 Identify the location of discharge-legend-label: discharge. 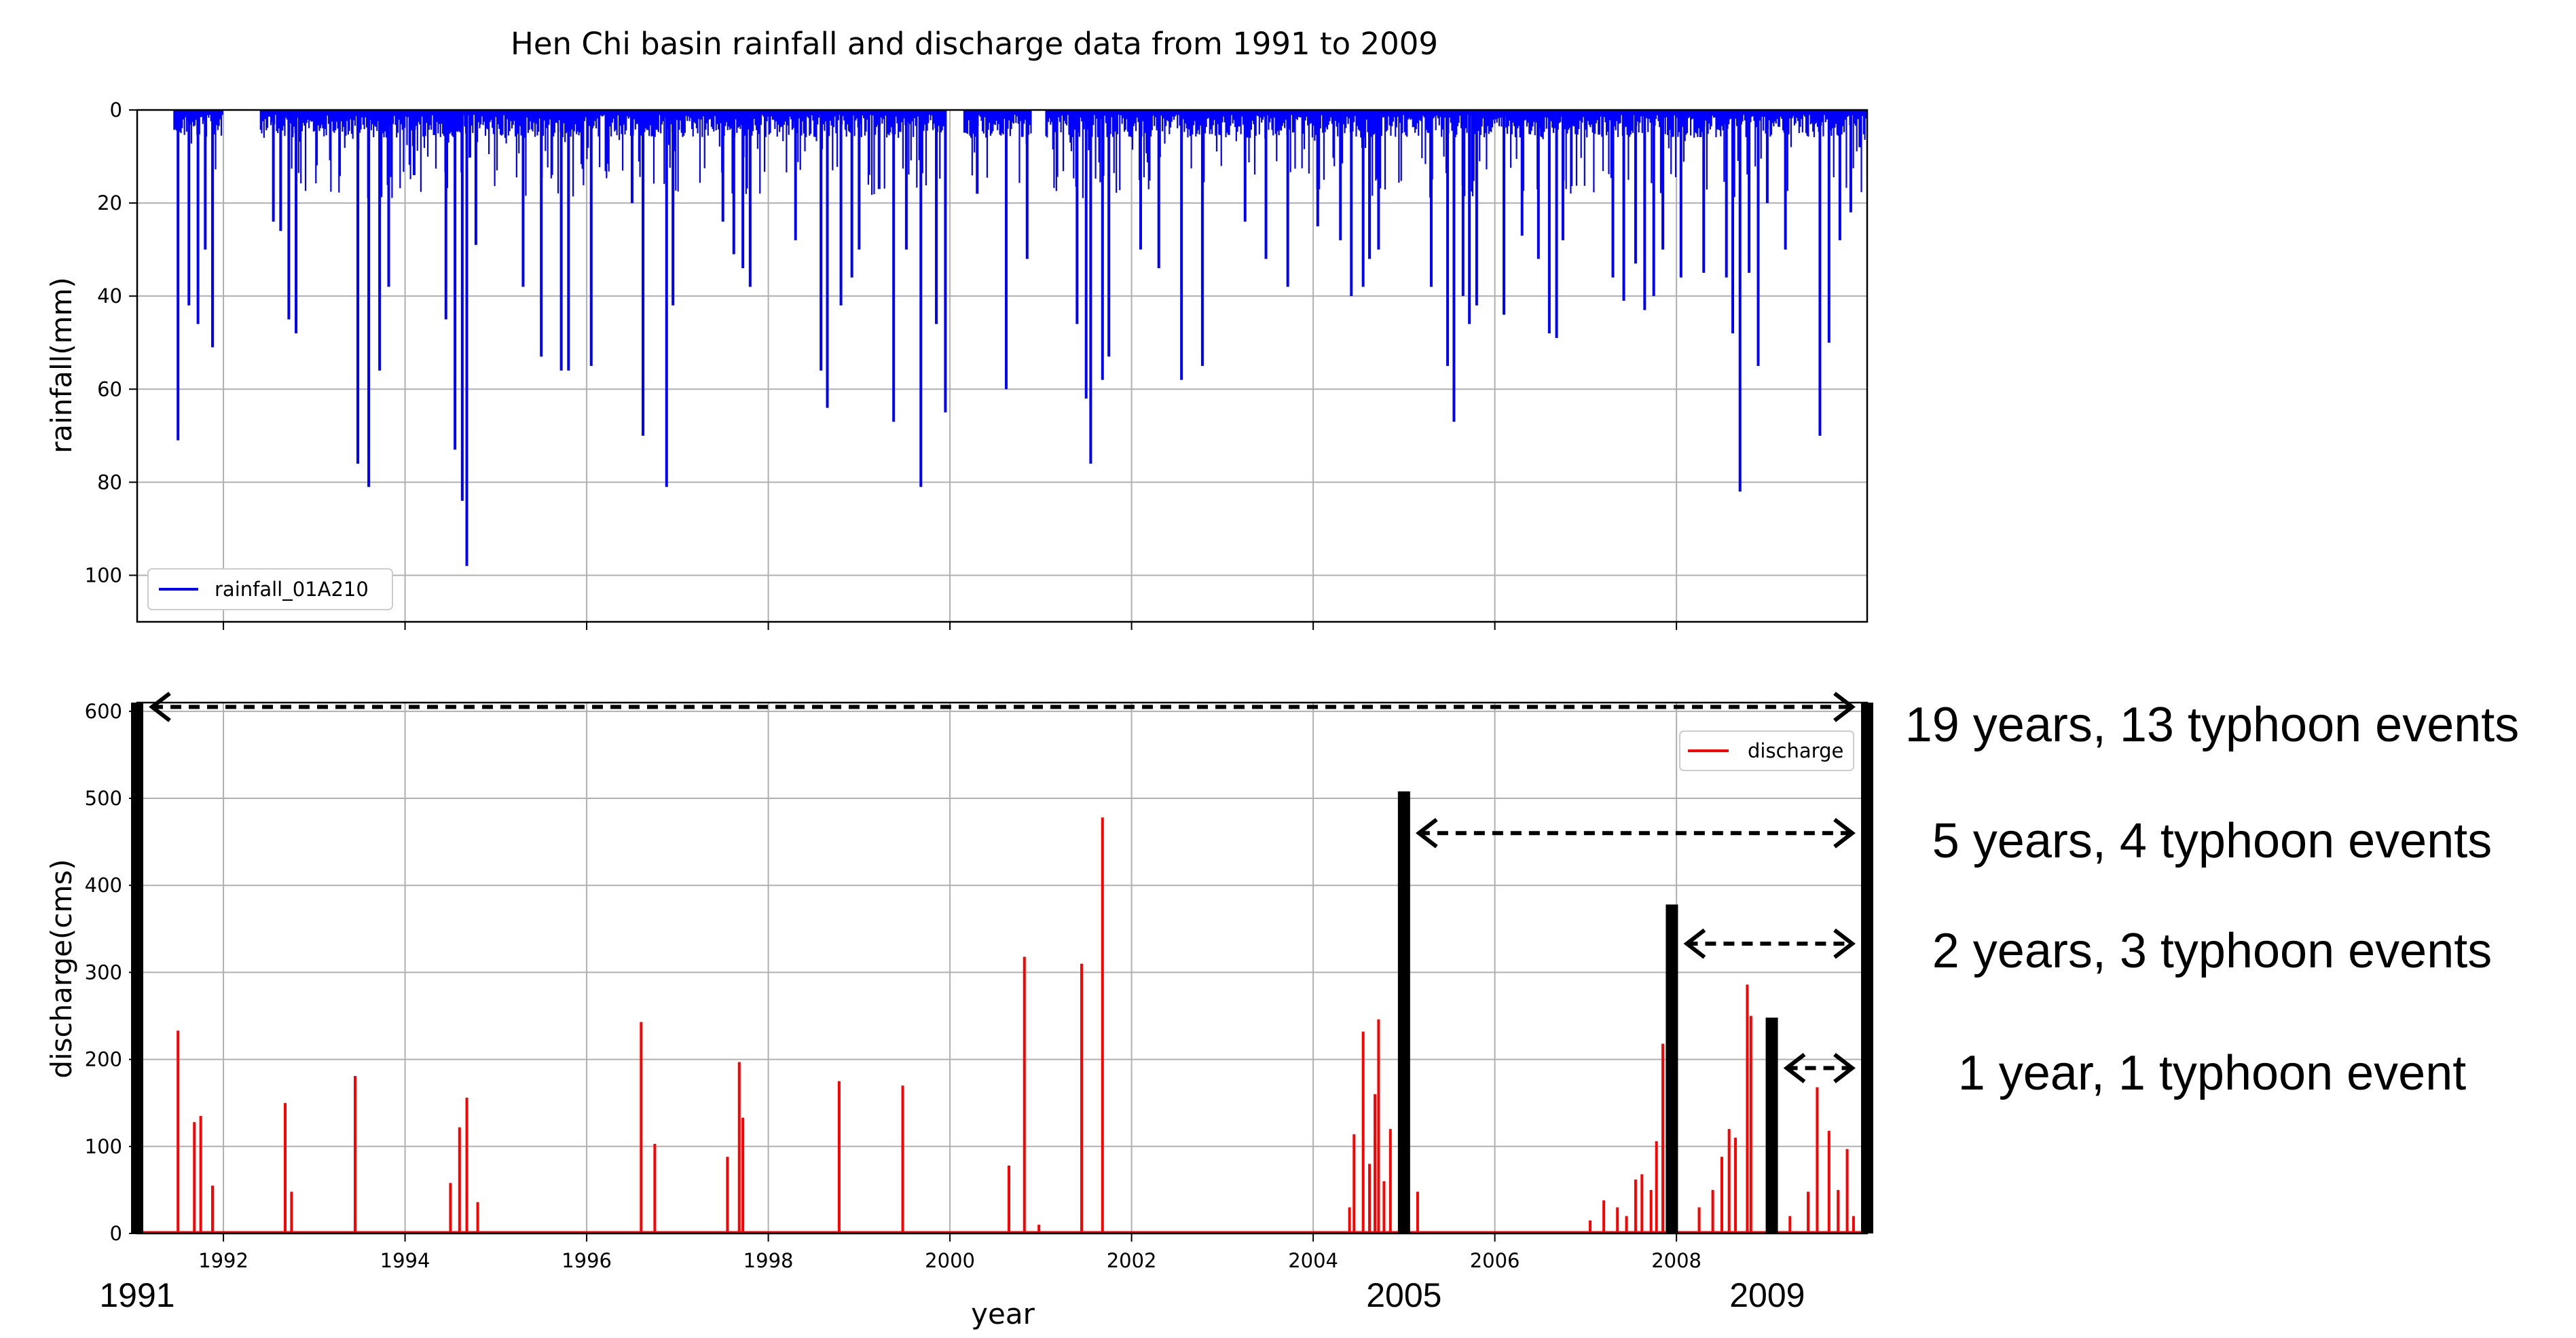
(1796, 750).